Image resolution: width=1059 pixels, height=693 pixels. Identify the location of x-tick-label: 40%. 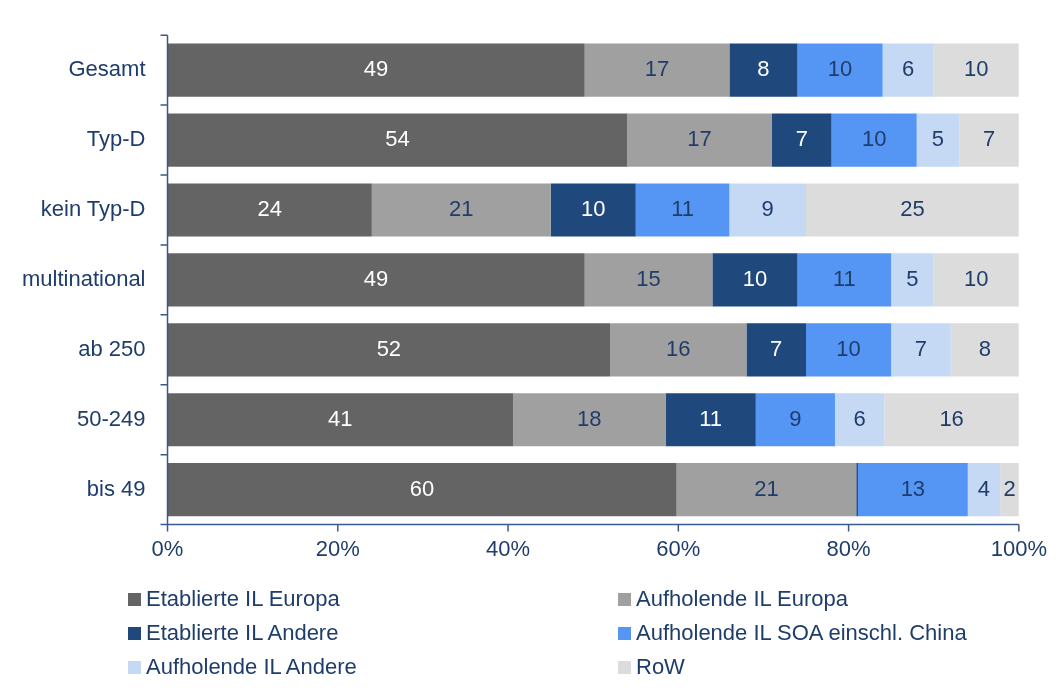
(508, 548).